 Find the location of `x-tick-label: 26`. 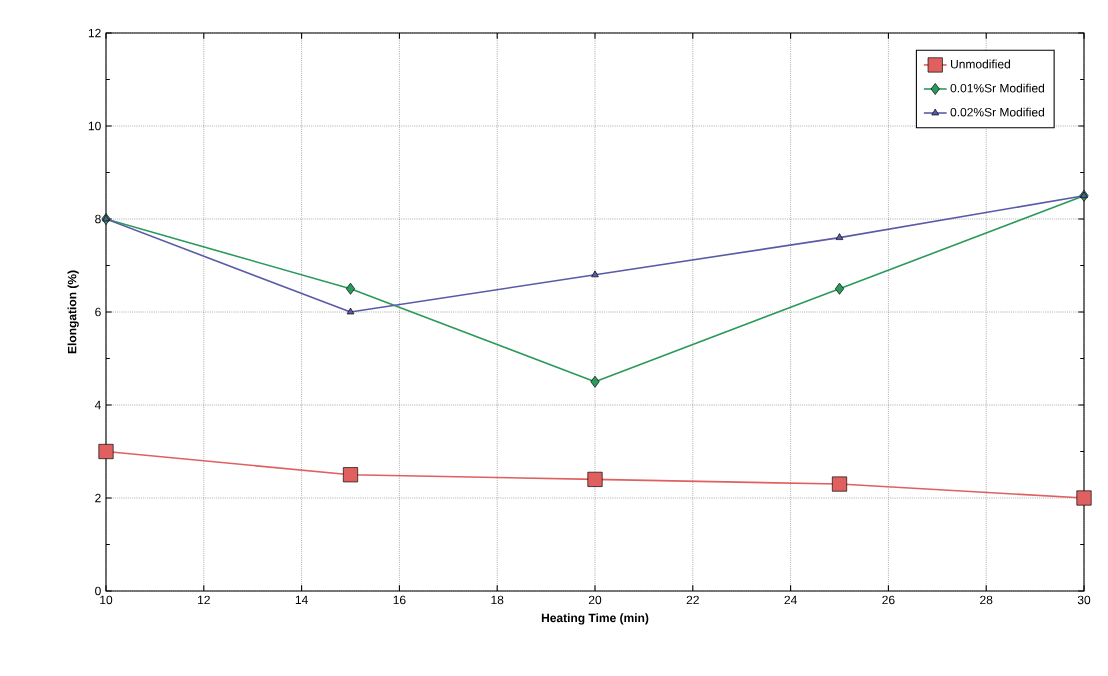

x-tick-label: 26 is located at coordinates (888, 600).